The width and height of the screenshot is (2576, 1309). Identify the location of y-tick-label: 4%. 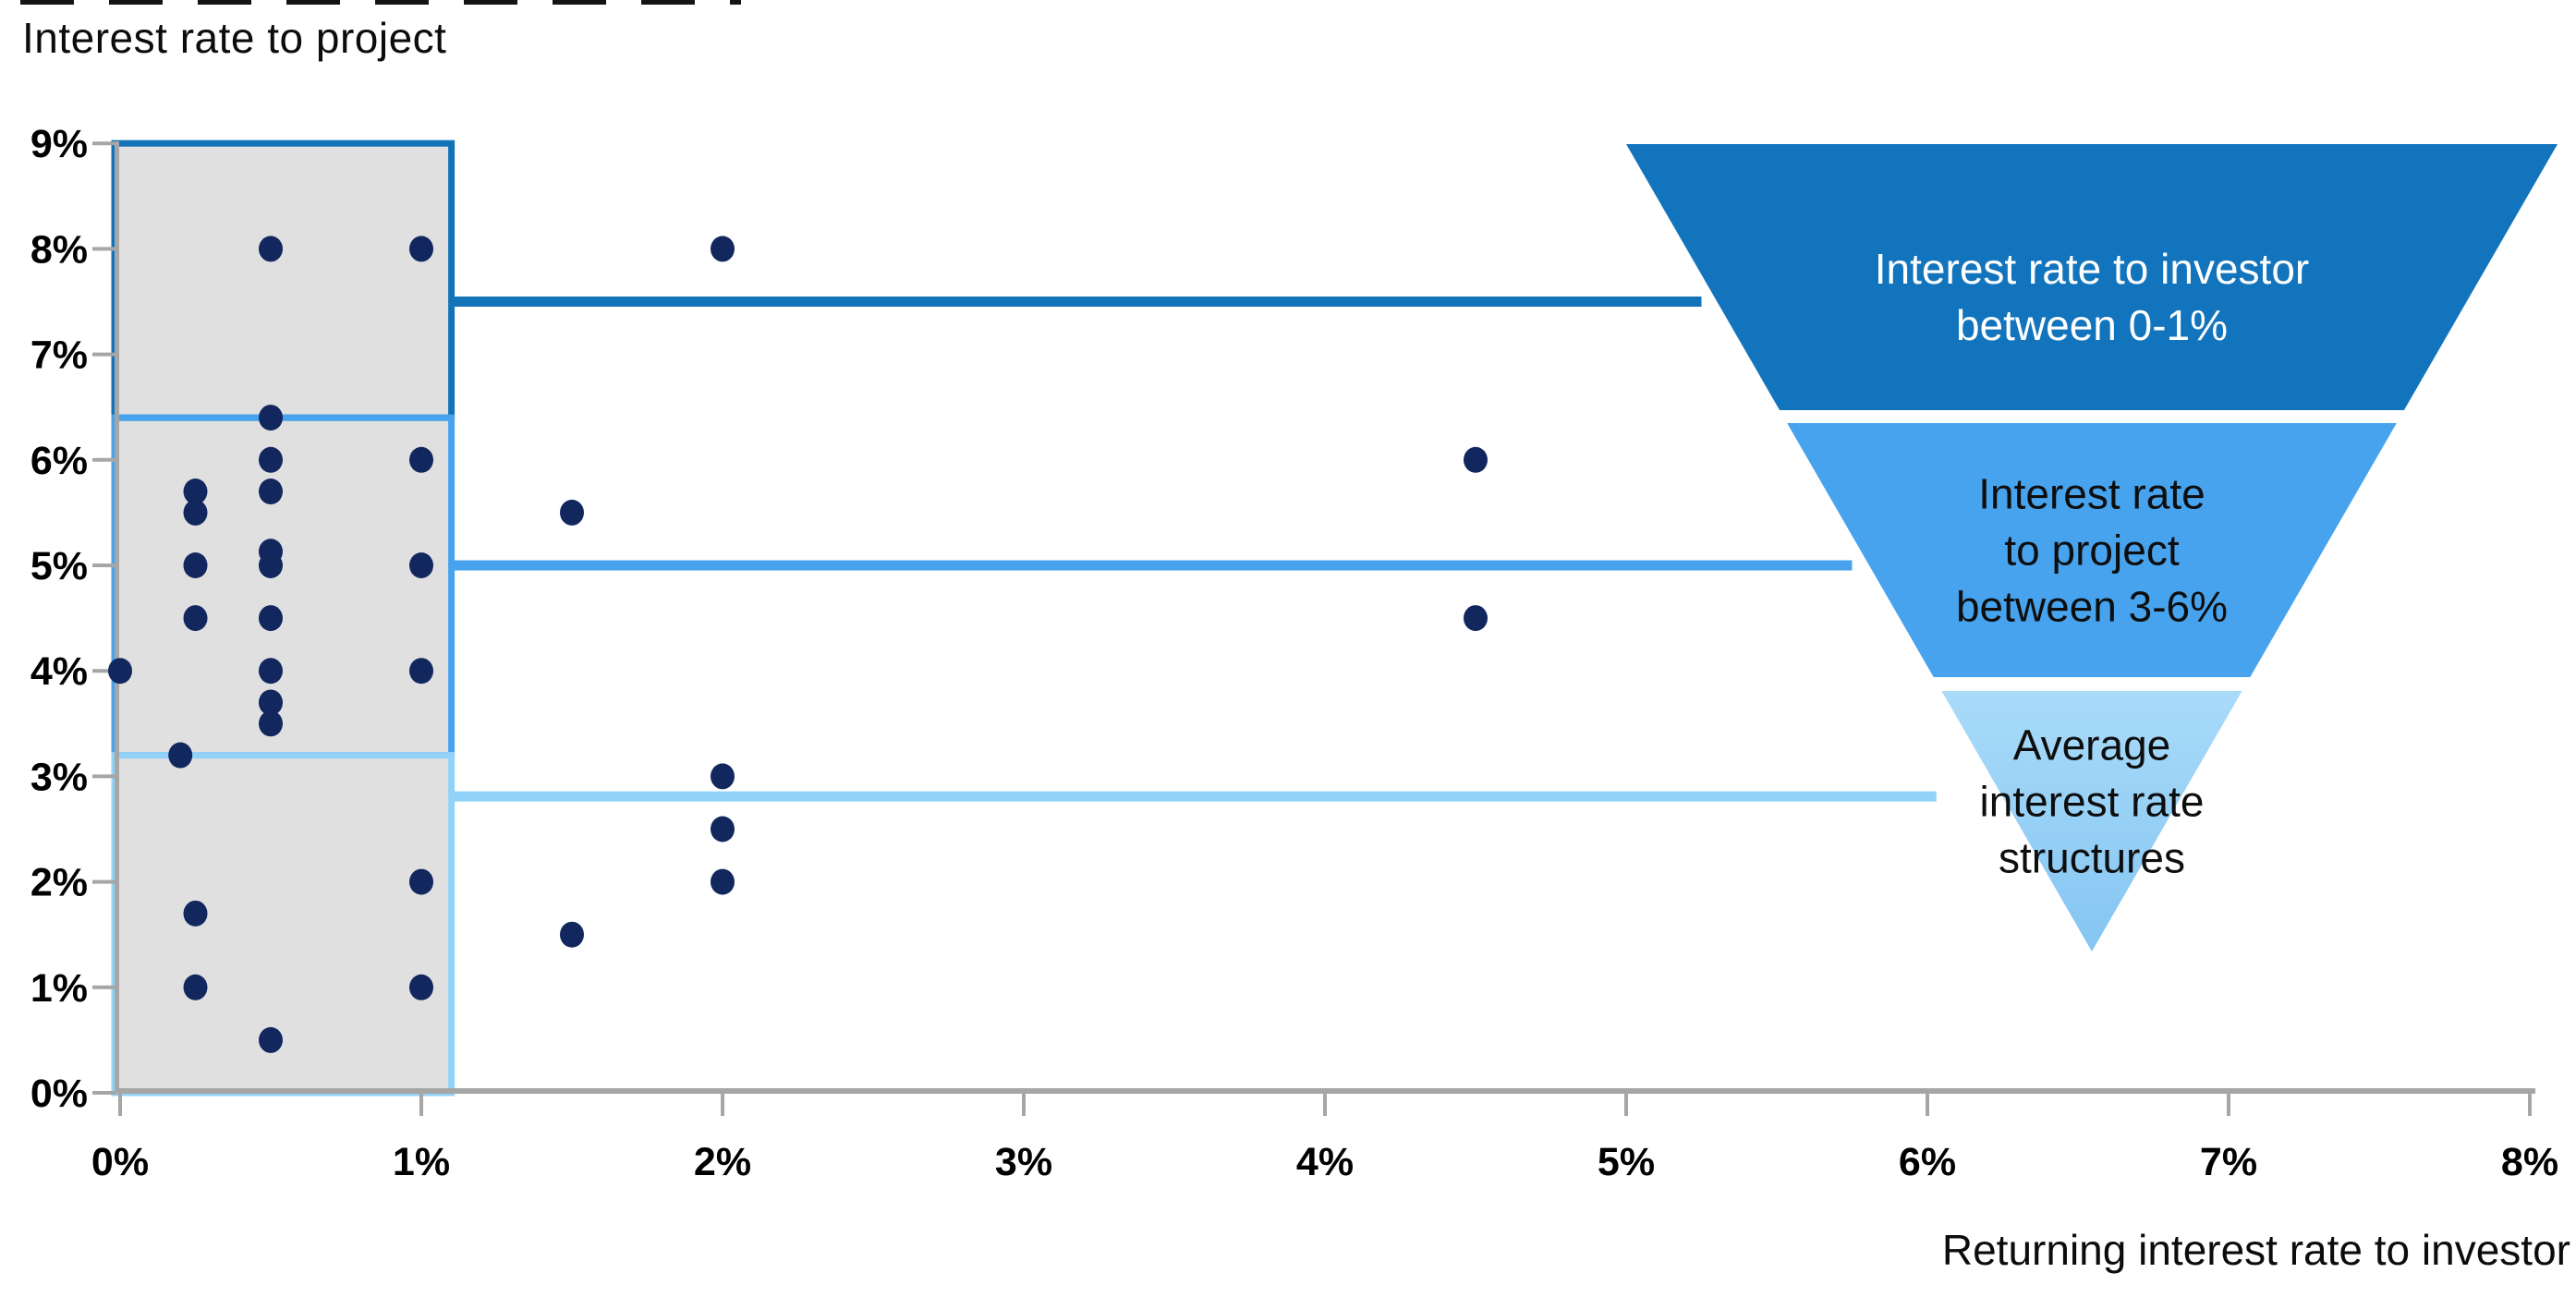
(59, 671).